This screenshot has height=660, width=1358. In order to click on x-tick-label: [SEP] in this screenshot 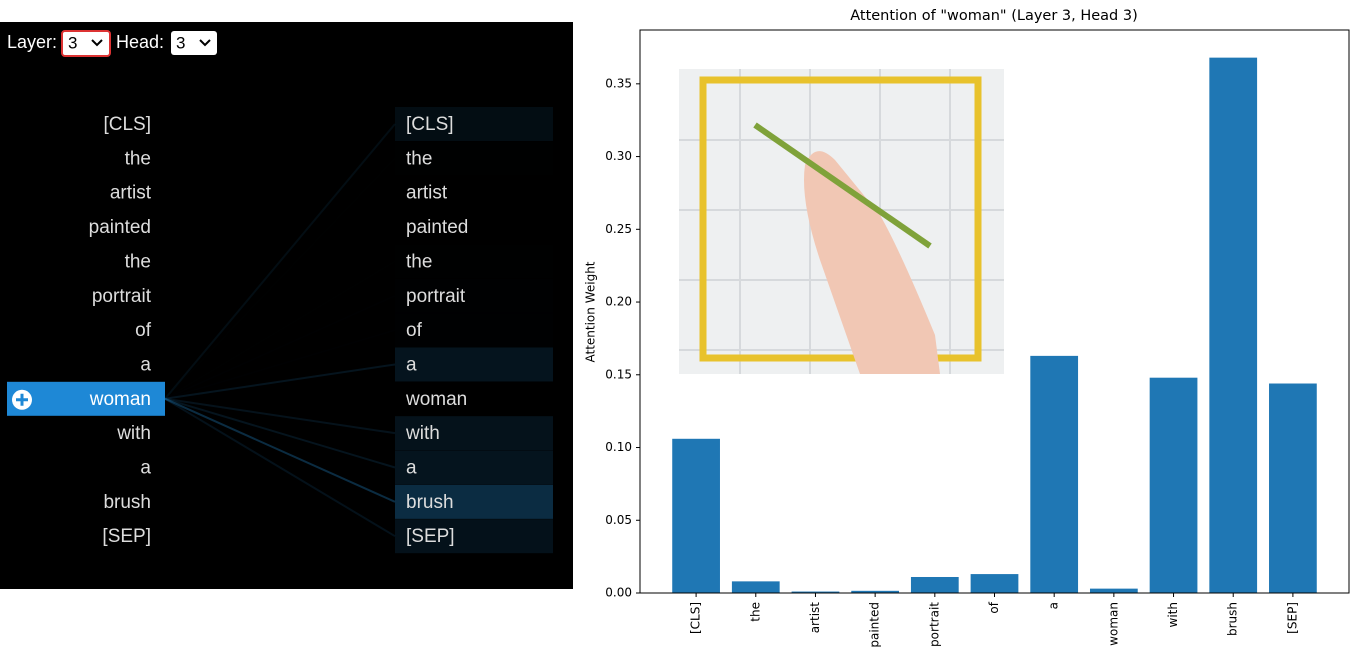, I will do `click(1292, 618)`.